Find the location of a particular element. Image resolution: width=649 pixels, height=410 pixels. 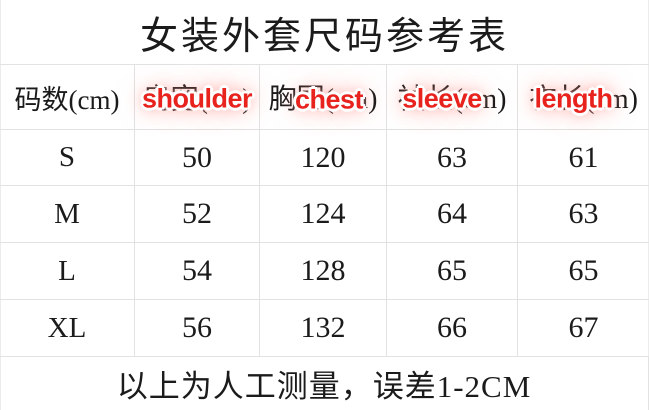

size-label-cell: M is located at coordinates (67, 214).